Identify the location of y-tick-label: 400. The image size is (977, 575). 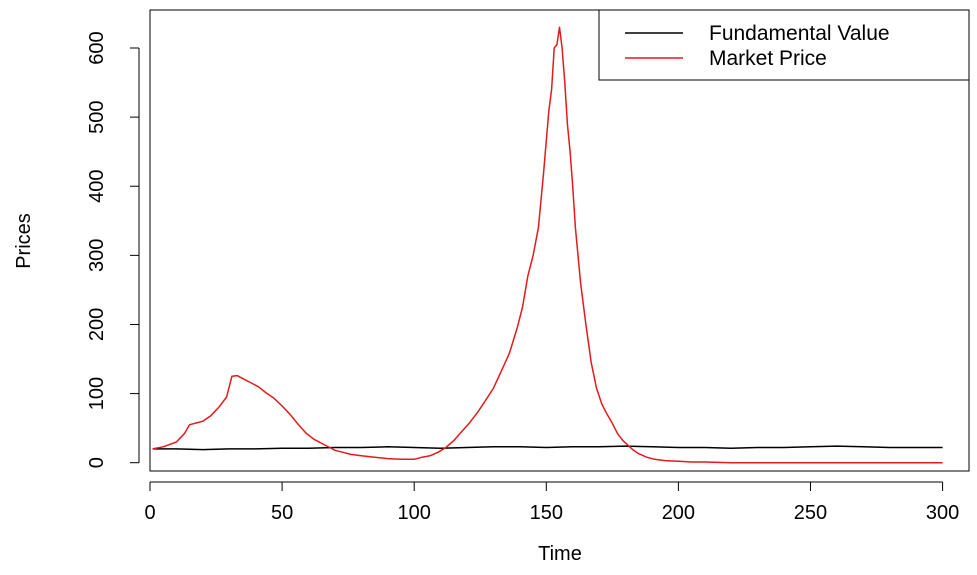
(97, 186).